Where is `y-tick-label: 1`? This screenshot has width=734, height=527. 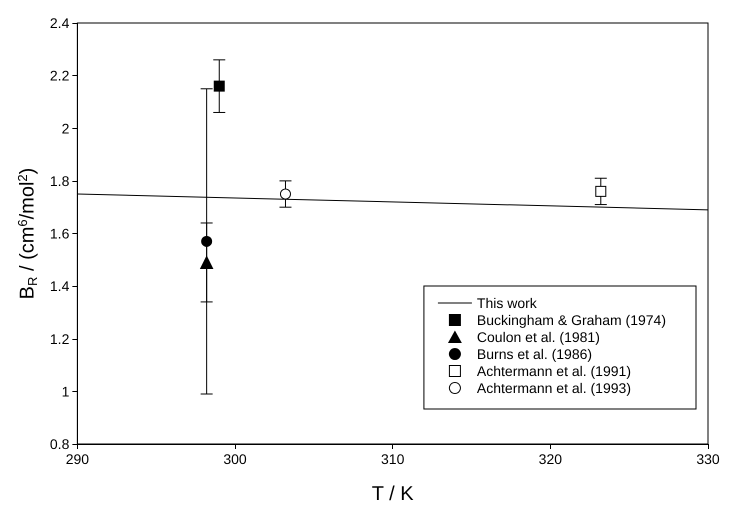 y-tick-label: 1 is located at coordinates (66, 391).